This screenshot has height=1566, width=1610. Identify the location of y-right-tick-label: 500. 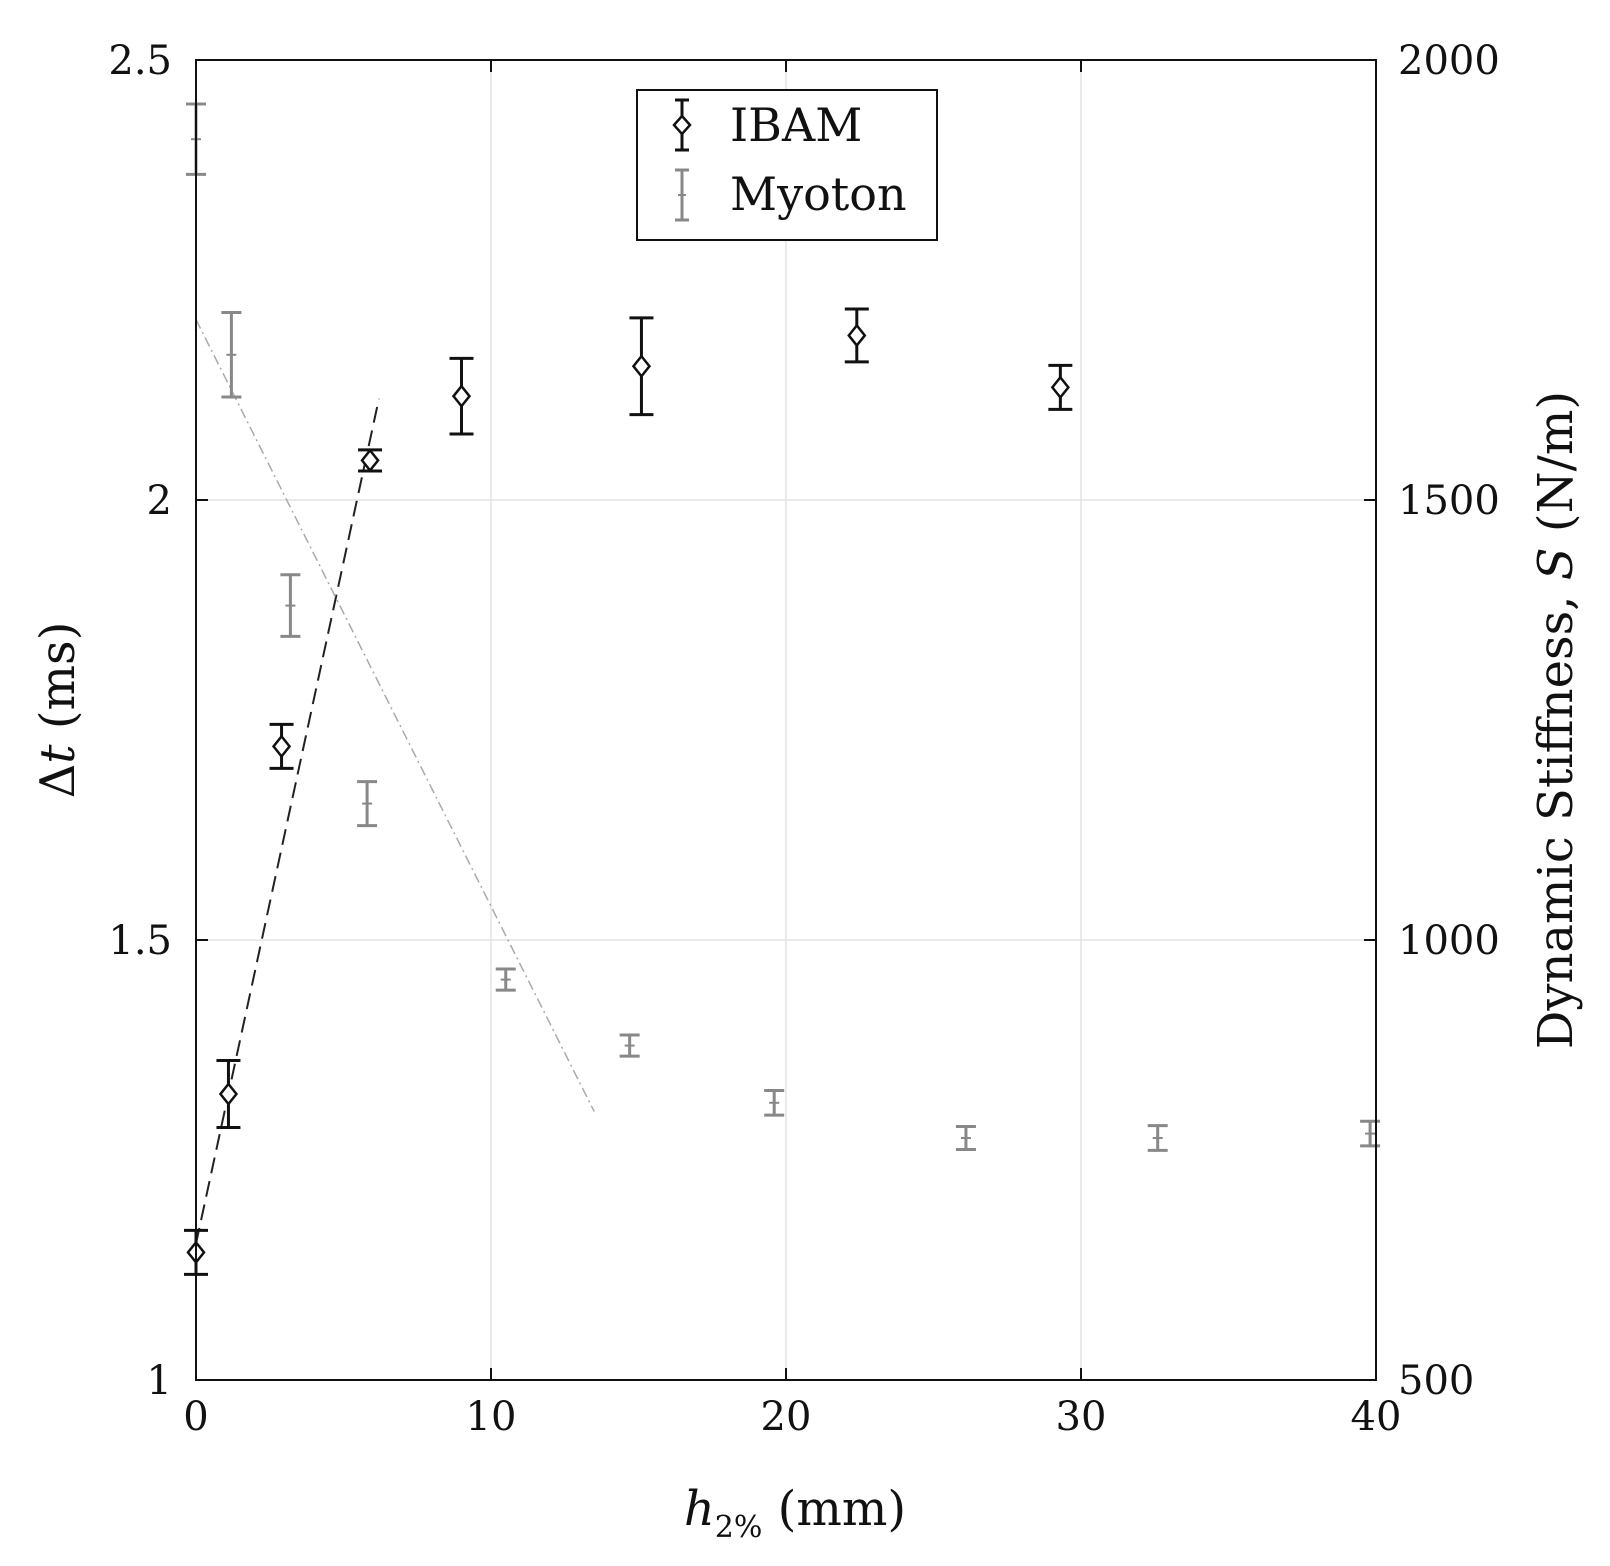
(1436, 1381).